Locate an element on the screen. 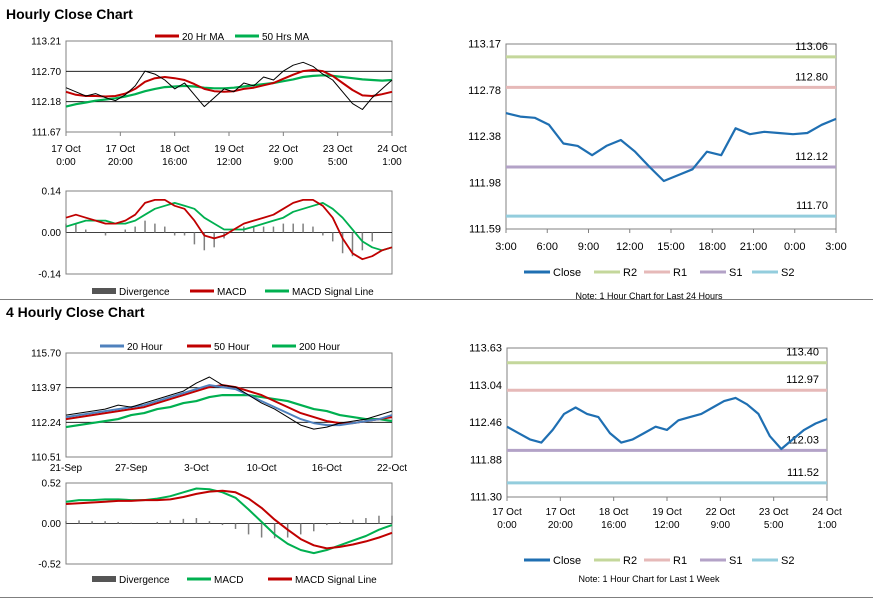  ma50-line is located at coordinates (229, 404).